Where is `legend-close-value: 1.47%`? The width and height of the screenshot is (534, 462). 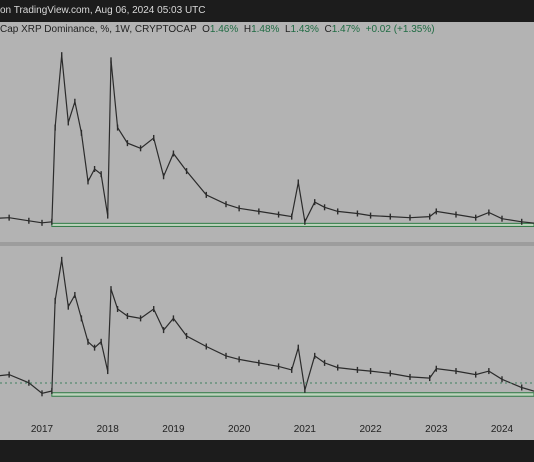 legend-close-value: 1.47% is located at coordinates (346, 29).